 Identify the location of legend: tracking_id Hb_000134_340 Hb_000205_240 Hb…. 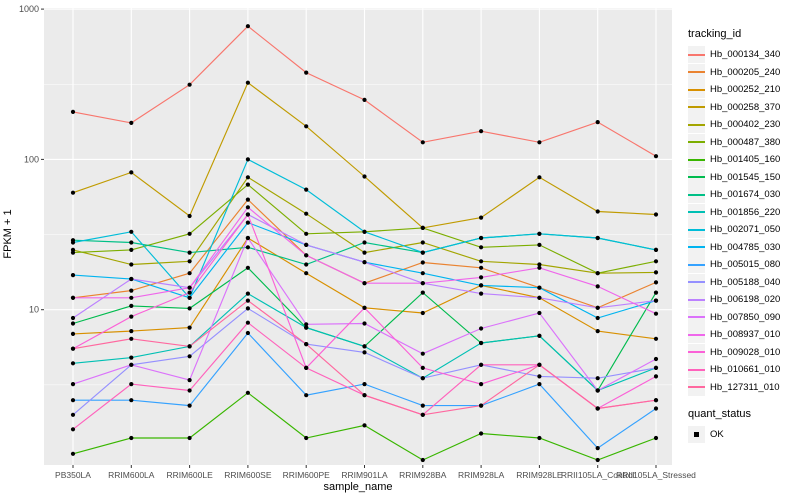
(744, 236).